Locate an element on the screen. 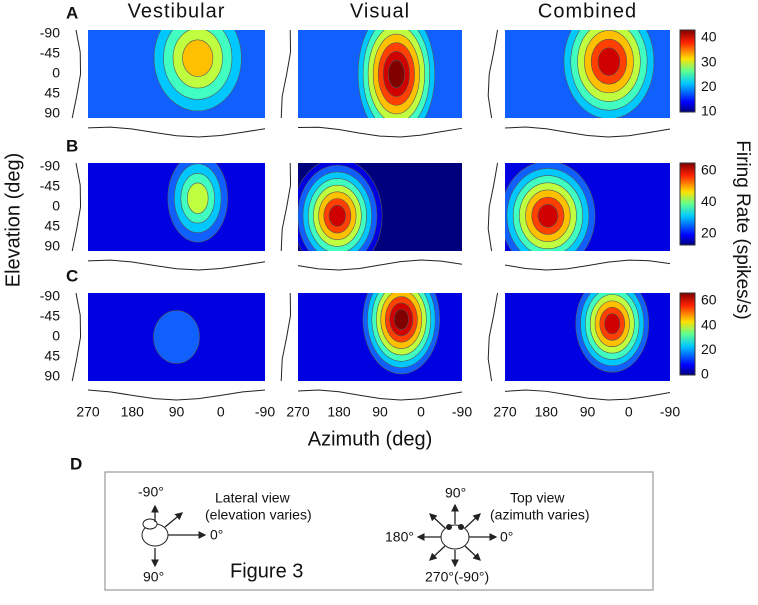 The height and width of the screenshot is (605, 758). panel-label: B is located at coordinates (72, 145).